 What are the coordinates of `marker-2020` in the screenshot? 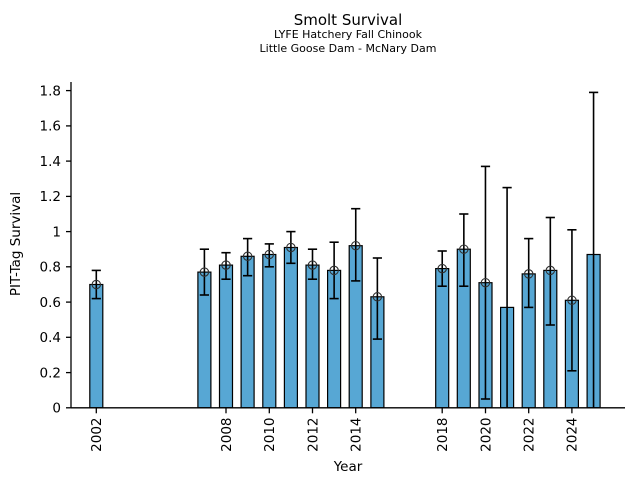 It's located at (485, 282).